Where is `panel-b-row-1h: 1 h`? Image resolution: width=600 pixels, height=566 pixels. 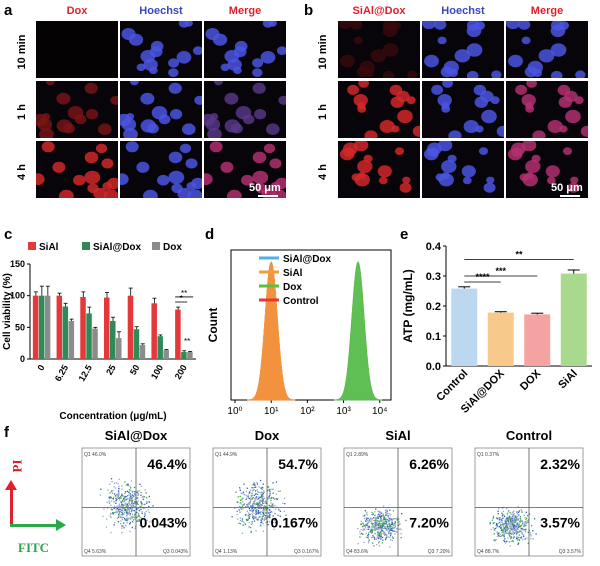
panel-b-row-1h: 1 h is located at coordinates (323, 112).